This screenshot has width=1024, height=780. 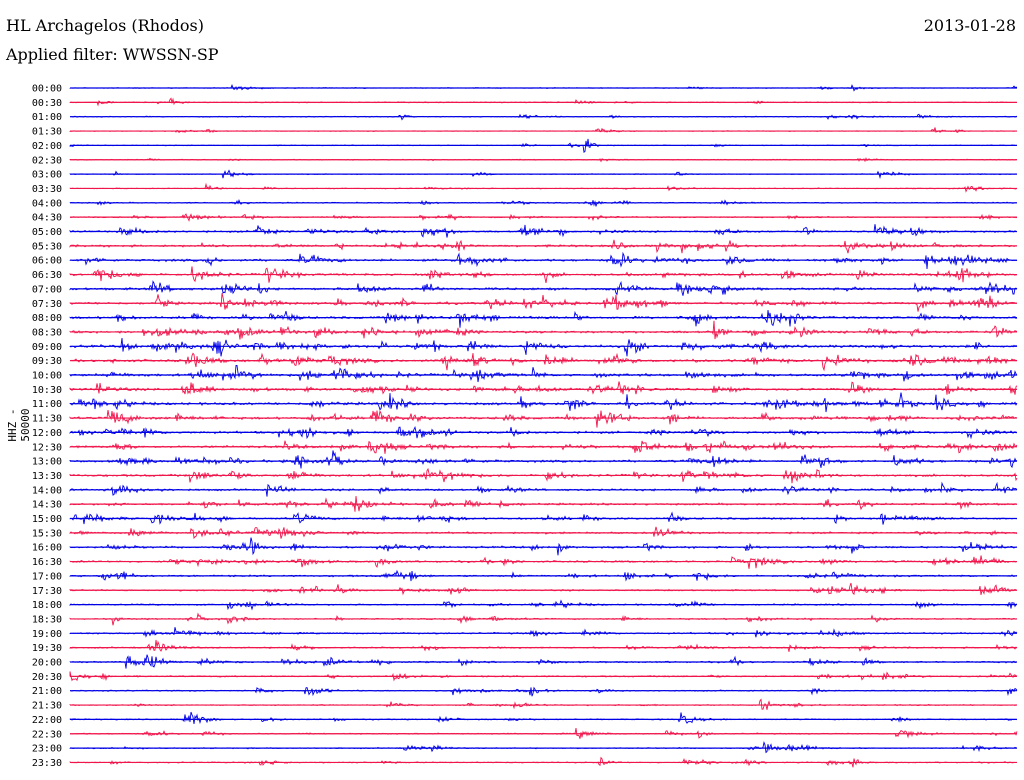 What do you see at coordinates (47, 634) in the screenshot?
I see `time-label: 19:00` at bounding box center [47, 634].